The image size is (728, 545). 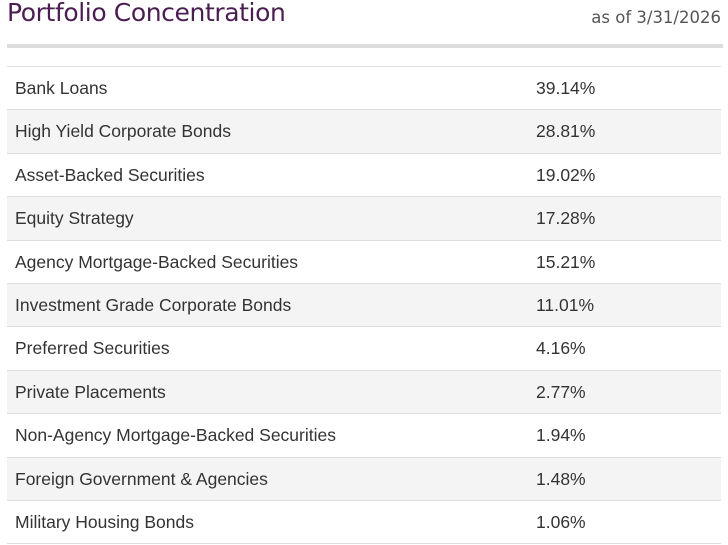 I want to click on table-row: Equity Strategy 17.28%, so click(x=364, y=219).